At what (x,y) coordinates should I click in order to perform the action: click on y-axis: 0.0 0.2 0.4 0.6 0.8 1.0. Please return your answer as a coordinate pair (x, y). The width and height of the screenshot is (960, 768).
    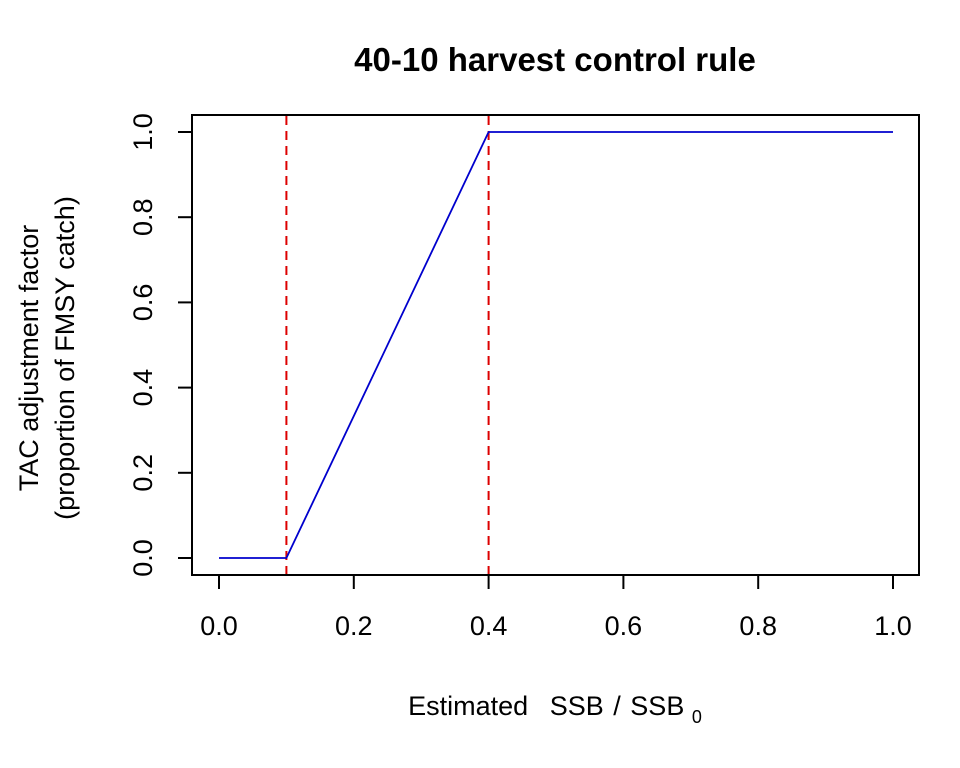
    Looking at the image, I should click on (160, 345).